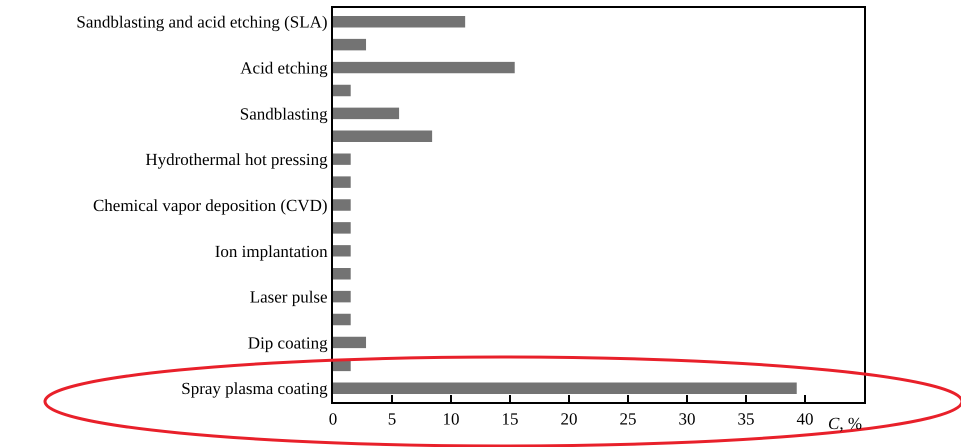  I want to click on x-tick-label: 15, so click(510, 418).